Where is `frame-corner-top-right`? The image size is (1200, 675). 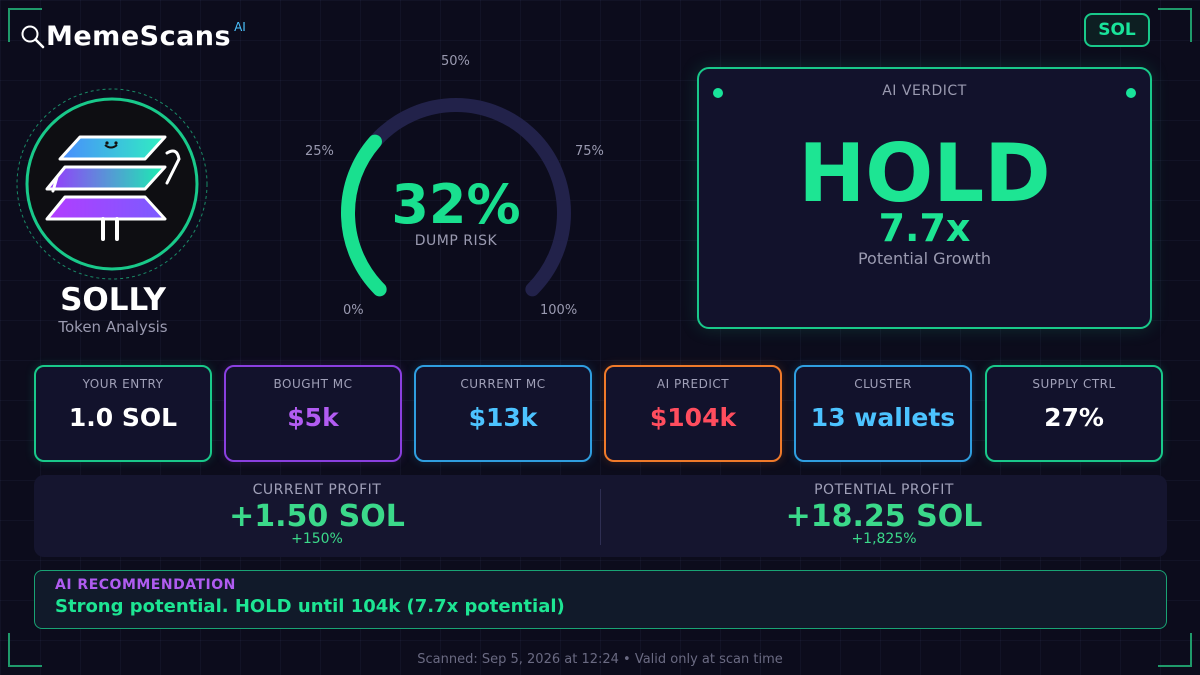
frame-corner-top-right is located at coordinates (1175, 25).